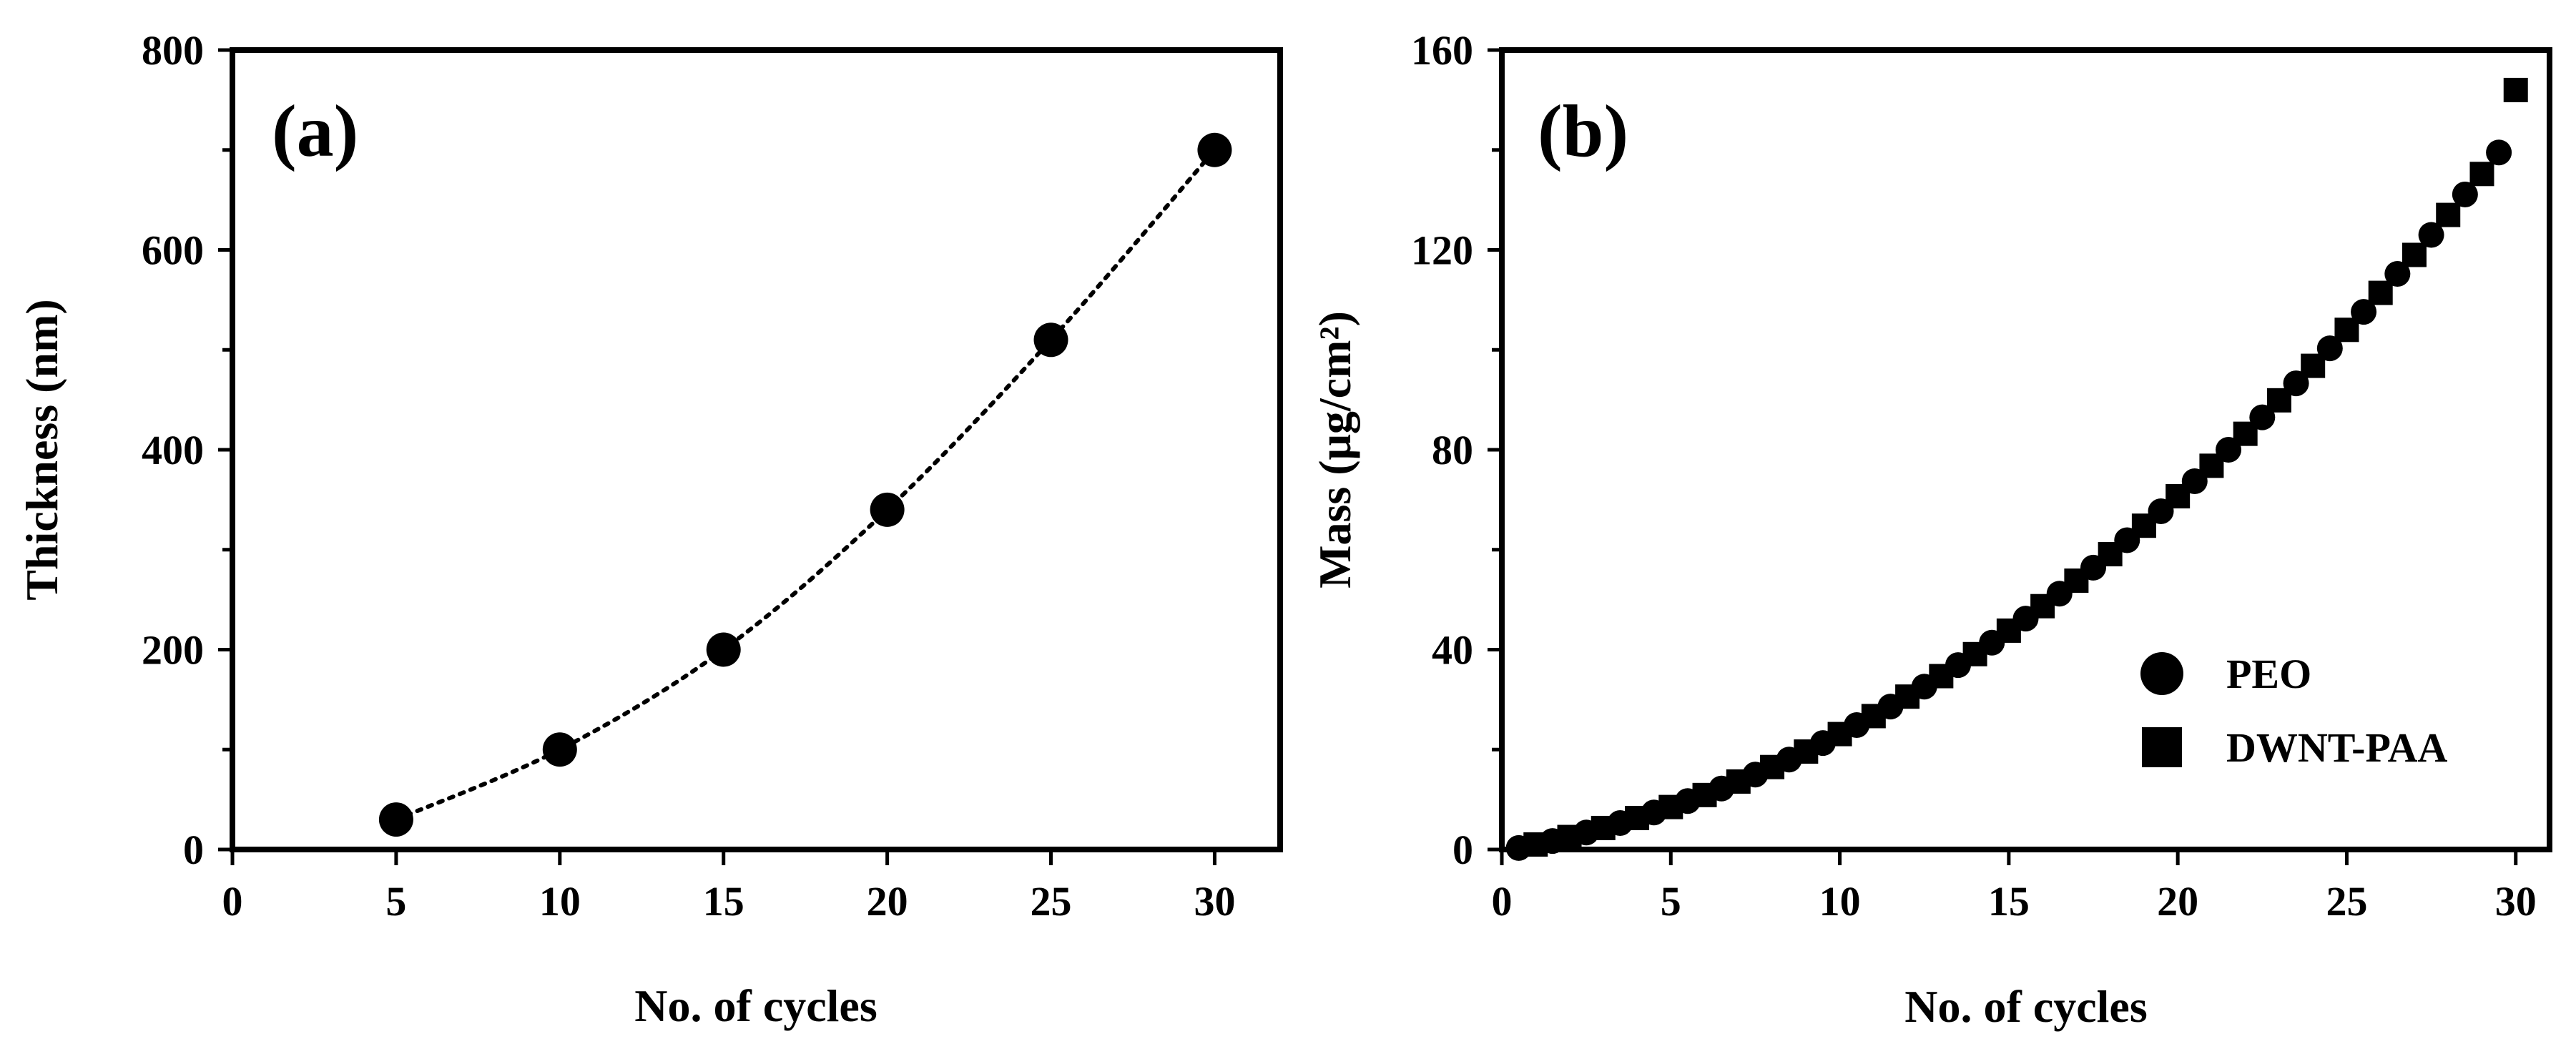 The image size is (2576, 1054). What do you see at coordinates (888, 901) in the screenshot?
I see `panel-a-x-tick-label: 20` at bounding box center [888, 901].